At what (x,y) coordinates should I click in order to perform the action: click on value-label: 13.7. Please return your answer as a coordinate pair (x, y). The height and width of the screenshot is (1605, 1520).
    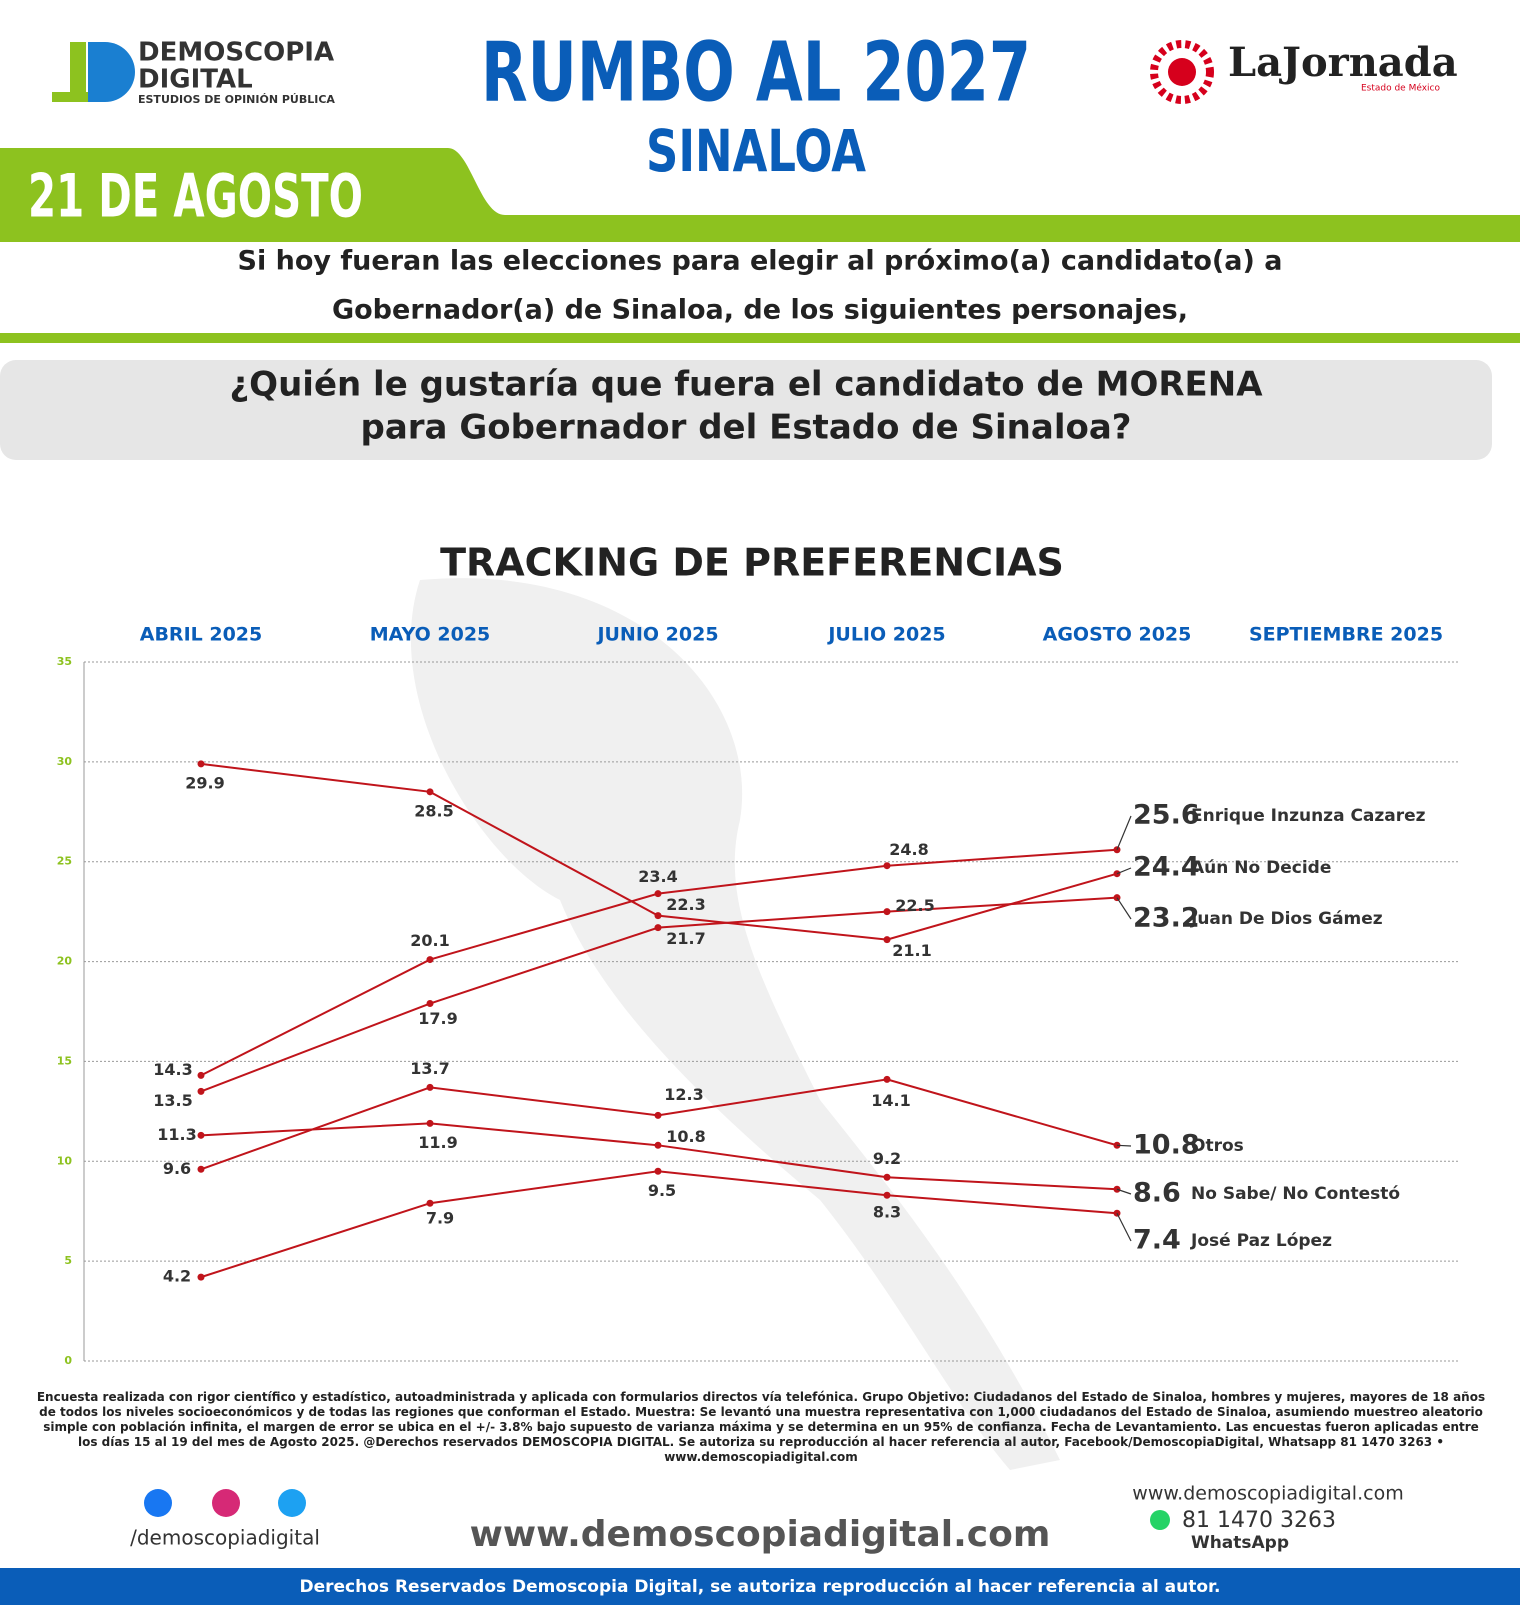
    Looking at the image, I should click on (429, 1068).